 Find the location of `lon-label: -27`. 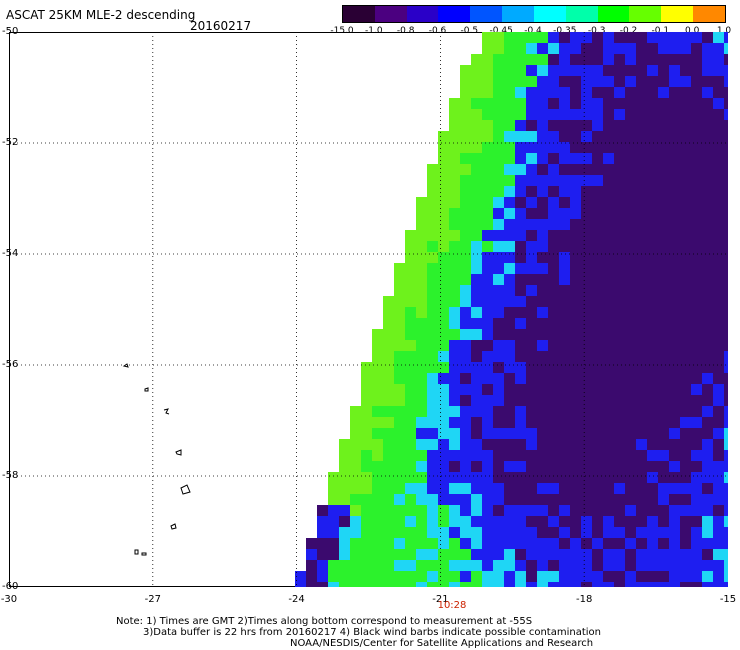

lon-label: -27 is located at coordinates (152, 599).